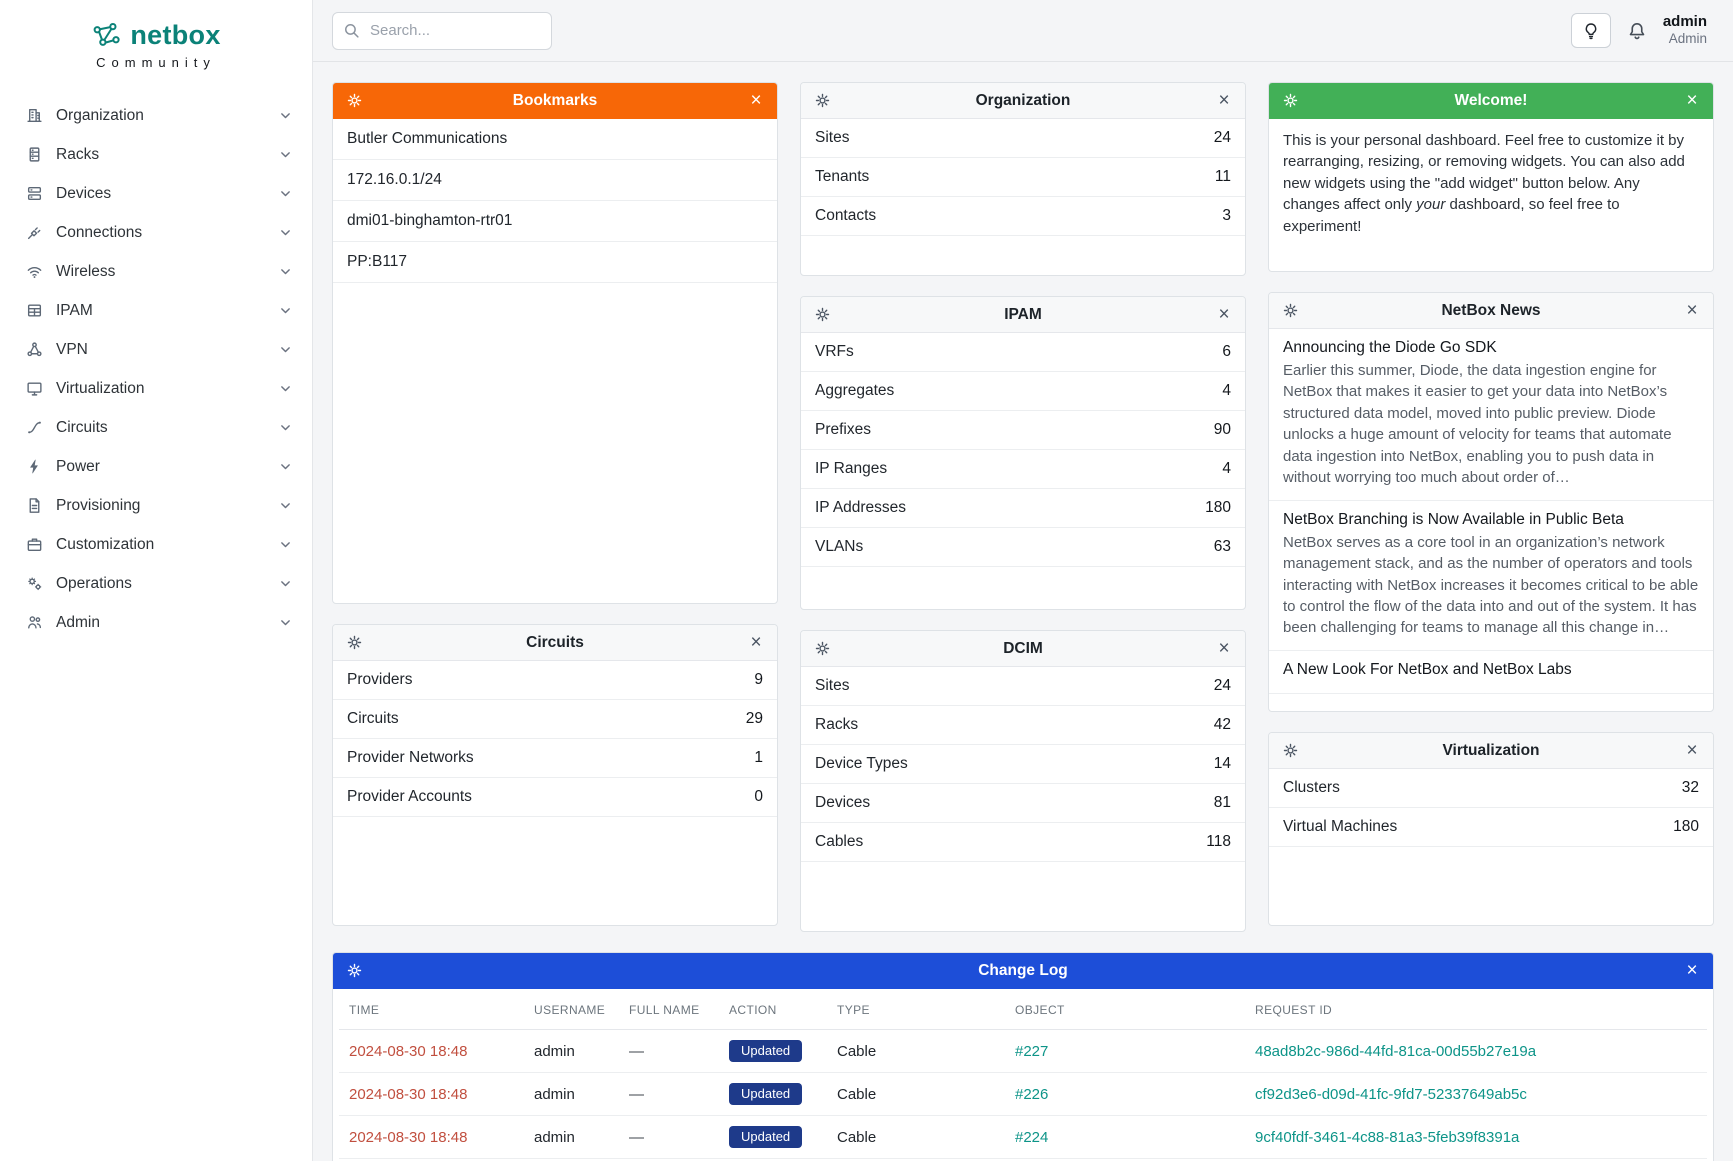 This screenshot has width=1733, height=1161. What do you see at coordinates (380, 679) in the screenshot?
I see `stat-label: Providers` at bounding box center [380, 679].